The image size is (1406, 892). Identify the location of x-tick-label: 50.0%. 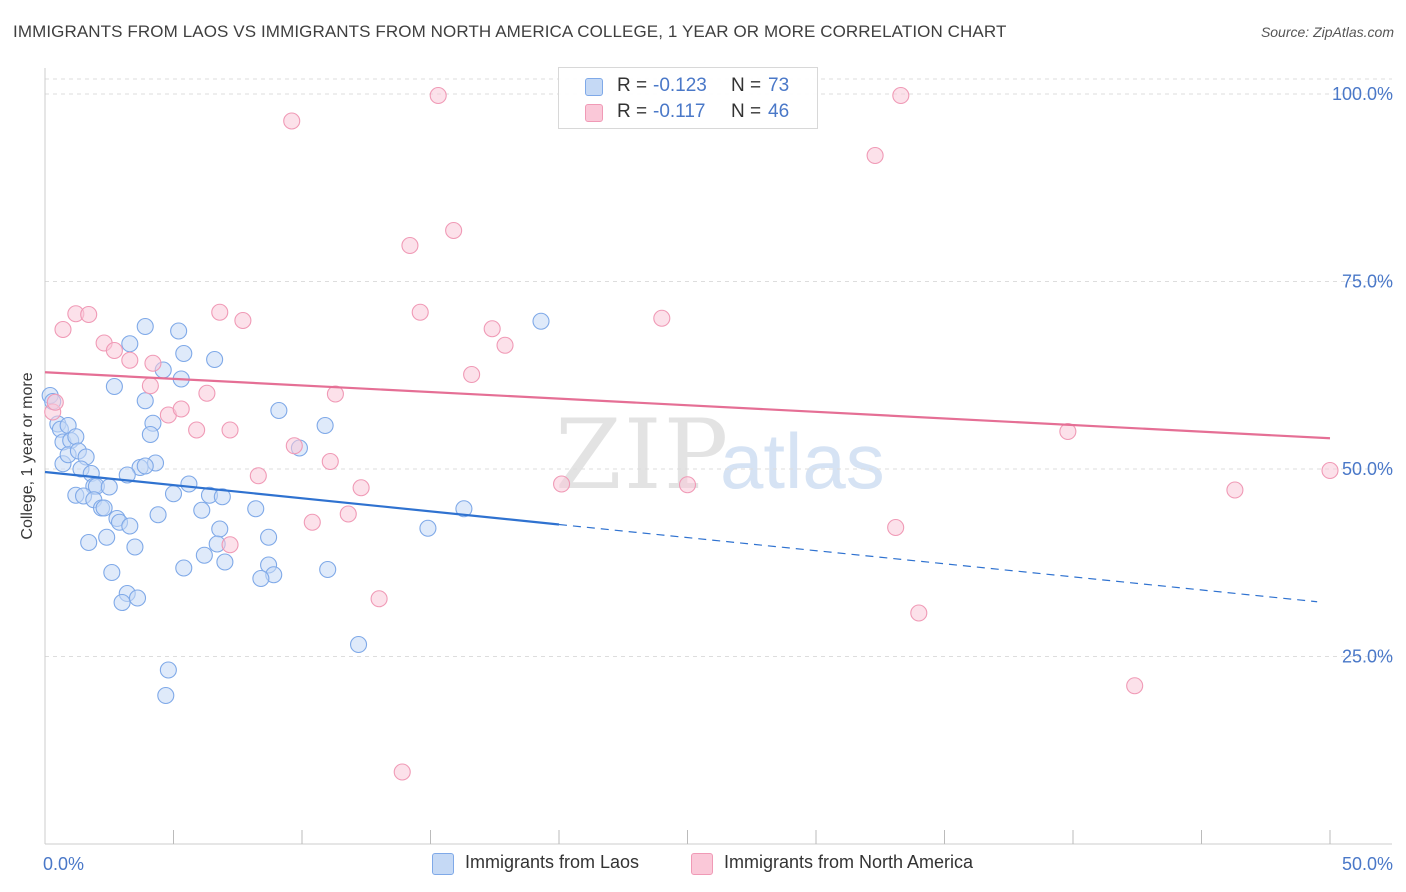
(1367, 864).